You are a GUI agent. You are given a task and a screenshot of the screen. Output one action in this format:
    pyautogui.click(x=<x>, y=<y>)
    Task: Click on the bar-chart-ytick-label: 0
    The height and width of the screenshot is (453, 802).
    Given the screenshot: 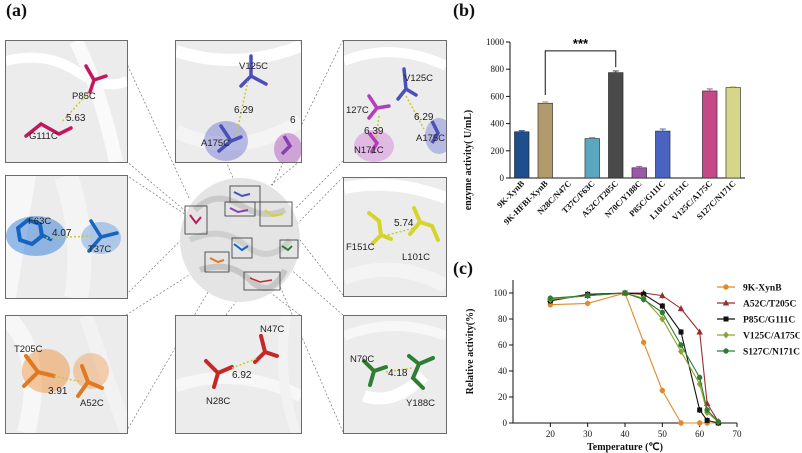 What is the action you would take?
    pyautogui.click(x=502, y=178)
    